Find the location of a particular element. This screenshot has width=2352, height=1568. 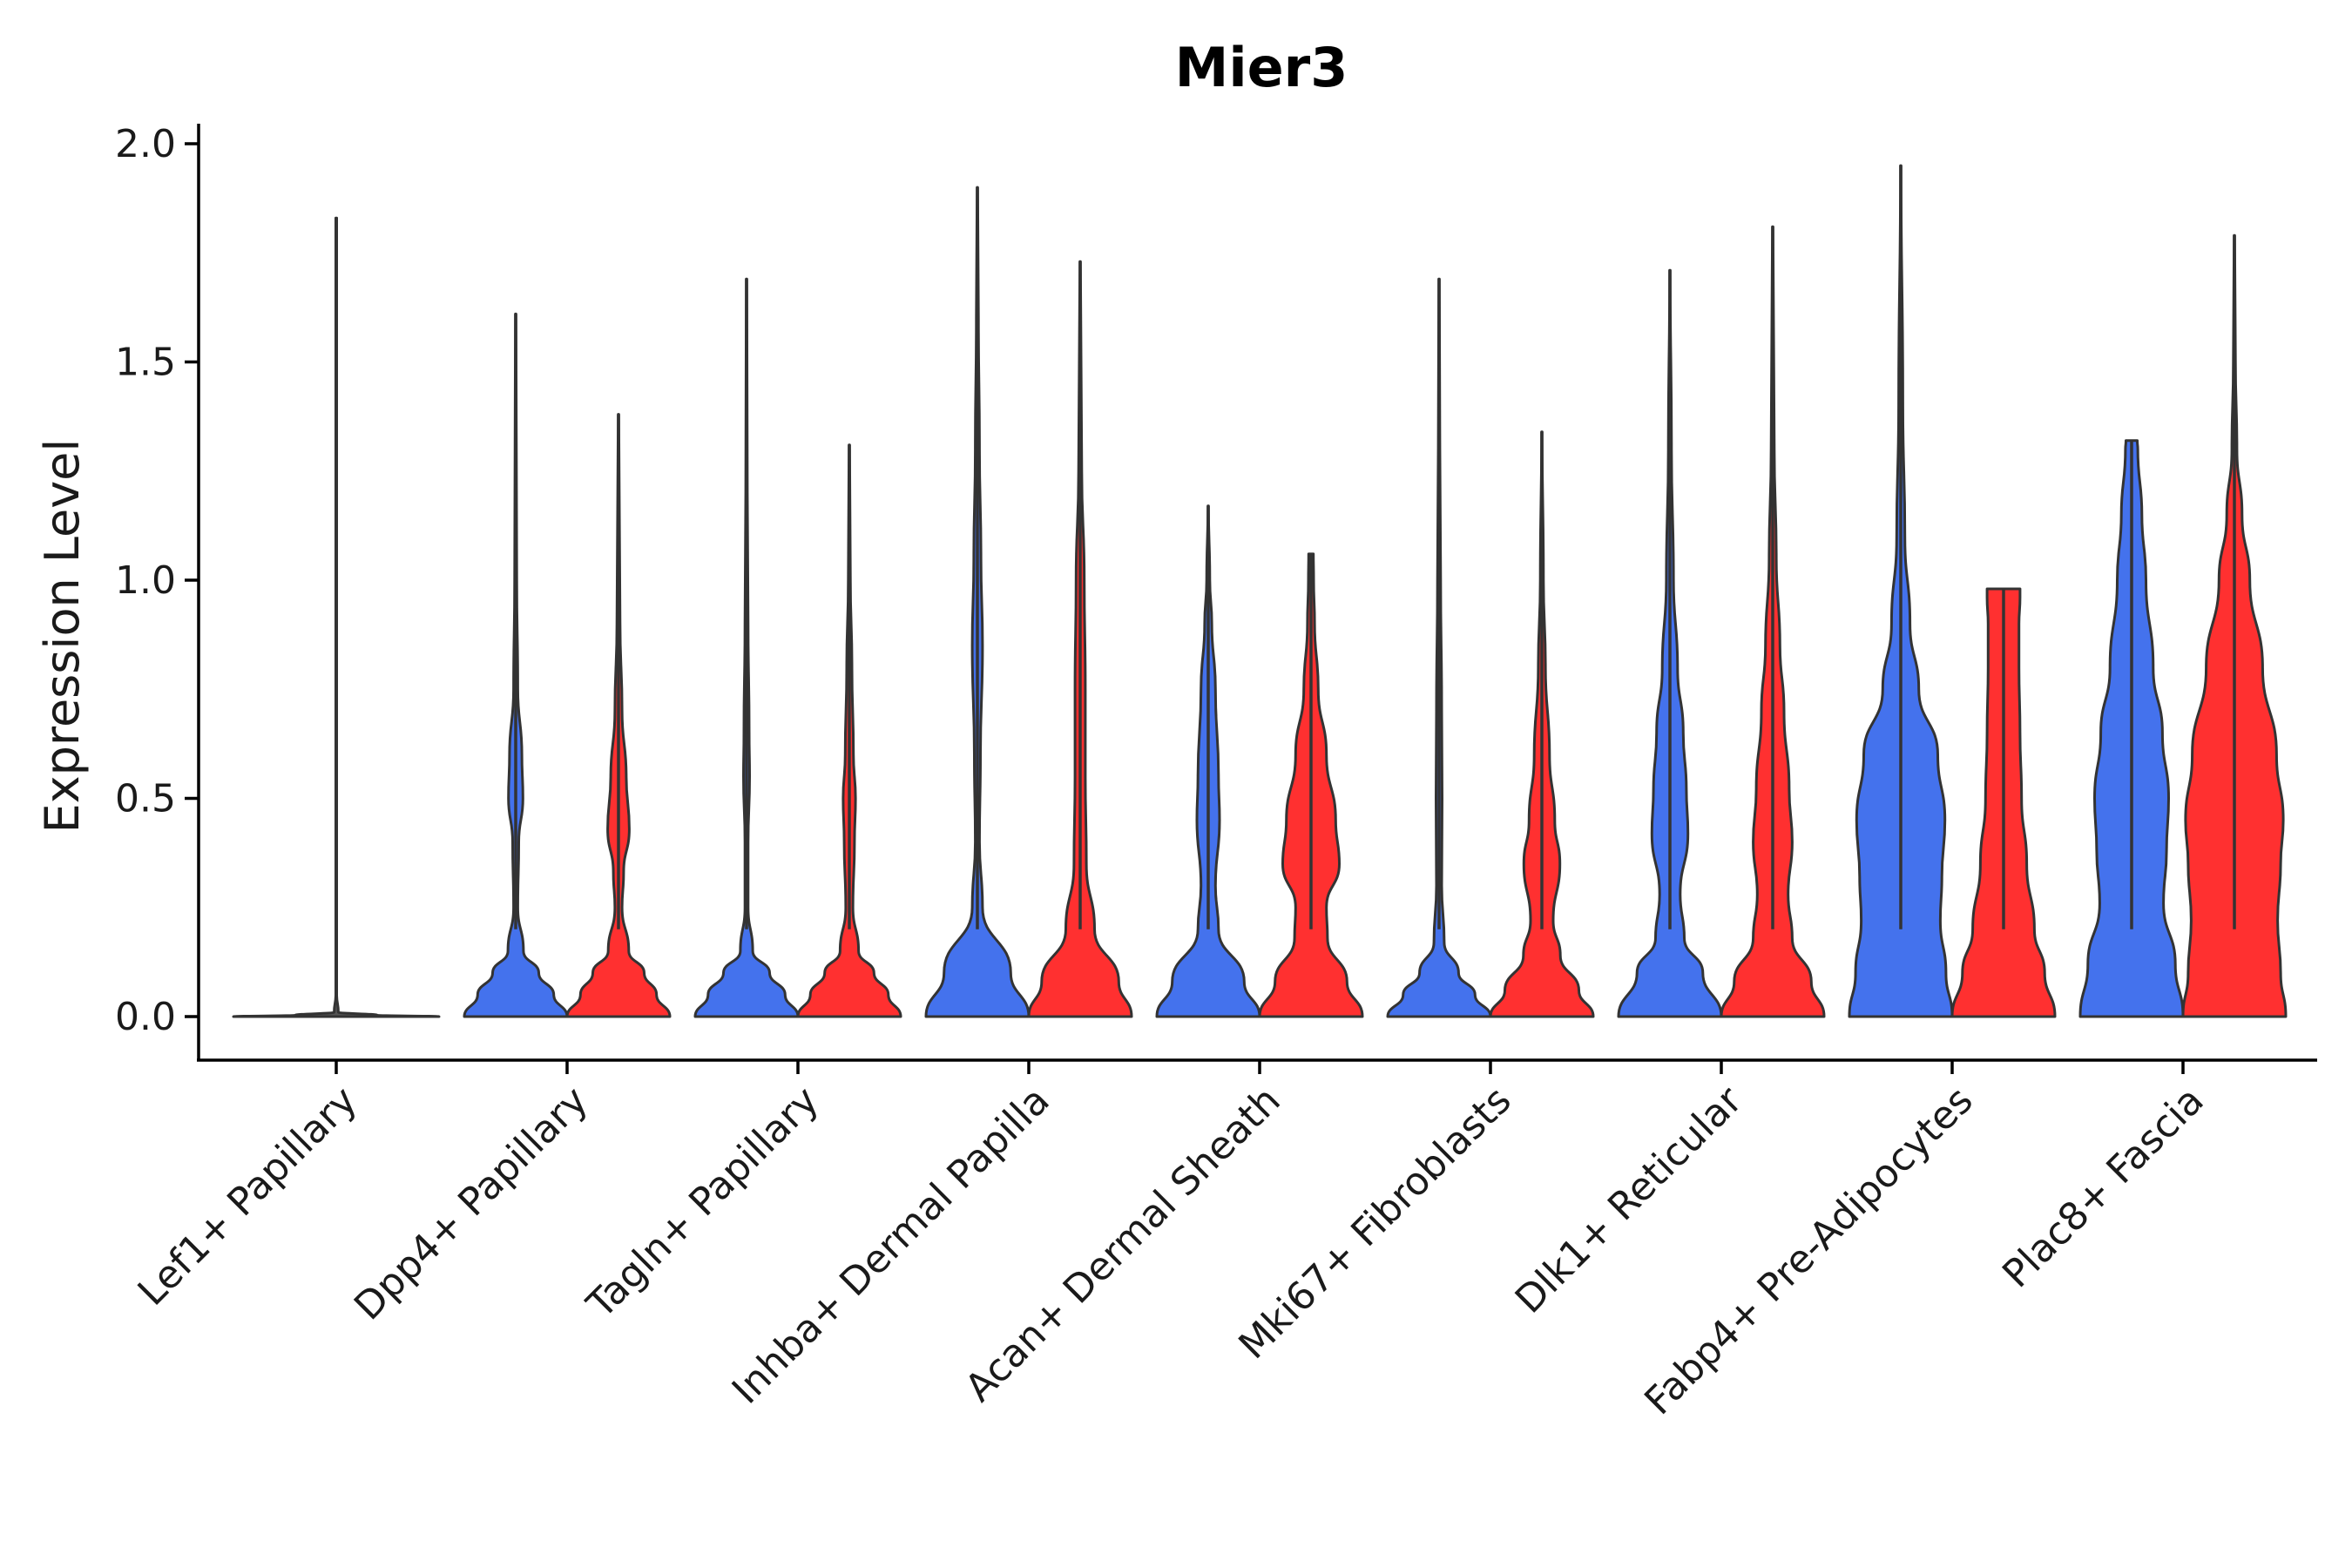

x-tick-label: Plac8+ Fascia is located at coordinates (2103, 1187).